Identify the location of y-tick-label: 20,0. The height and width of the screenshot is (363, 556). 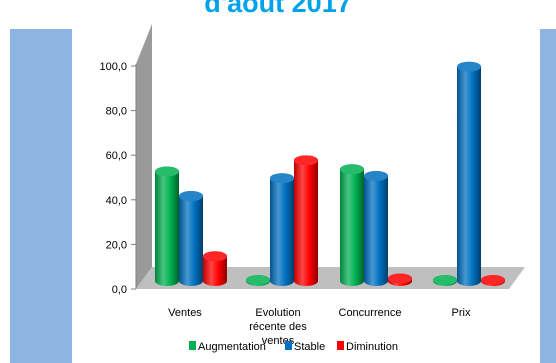
(116, 245).